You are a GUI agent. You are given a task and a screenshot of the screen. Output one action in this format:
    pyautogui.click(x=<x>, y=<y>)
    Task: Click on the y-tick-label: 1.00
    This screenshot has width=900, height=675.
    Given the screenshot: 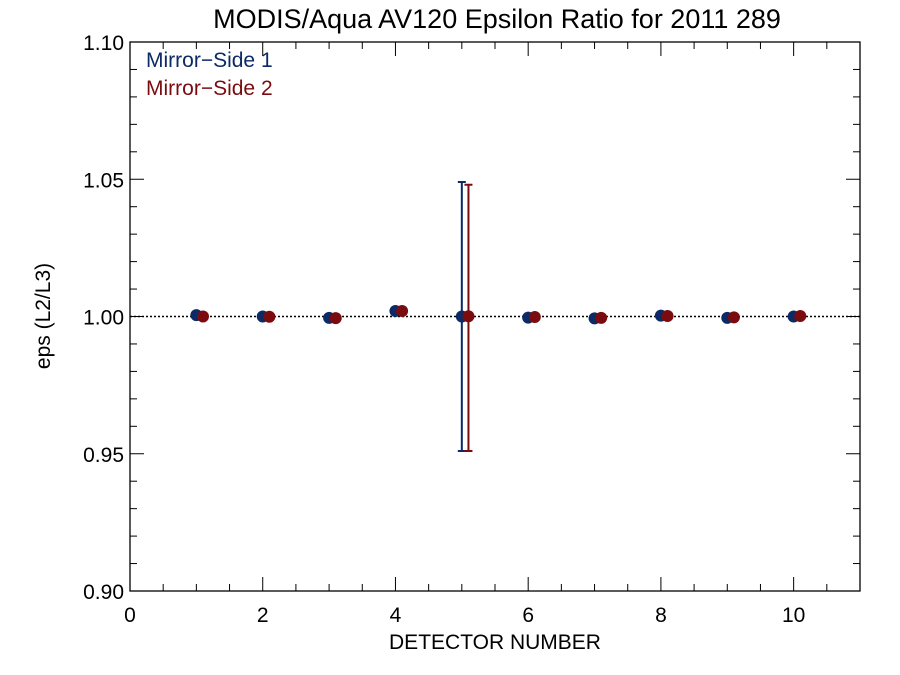 What is the action you would take?
    pyautogui.click(x=103, y=318)
    